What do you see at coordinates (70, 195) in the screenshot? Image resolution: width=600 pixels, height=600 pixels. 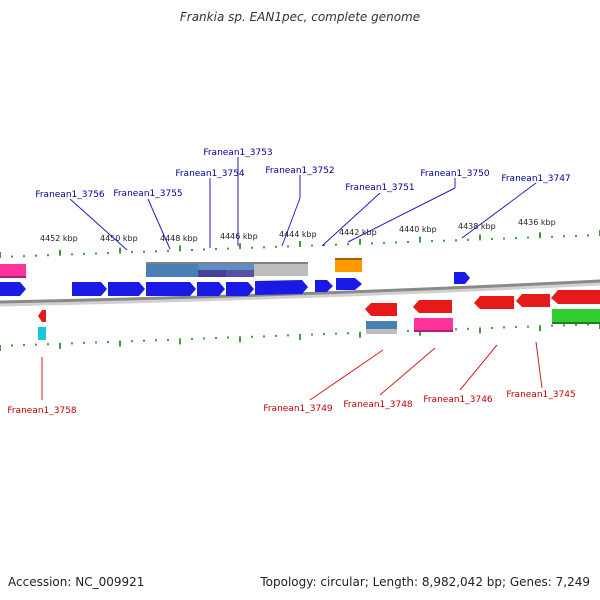 I see `gene-label-franean1-3756: Franean1_3756` at bounding box center [70, 195].